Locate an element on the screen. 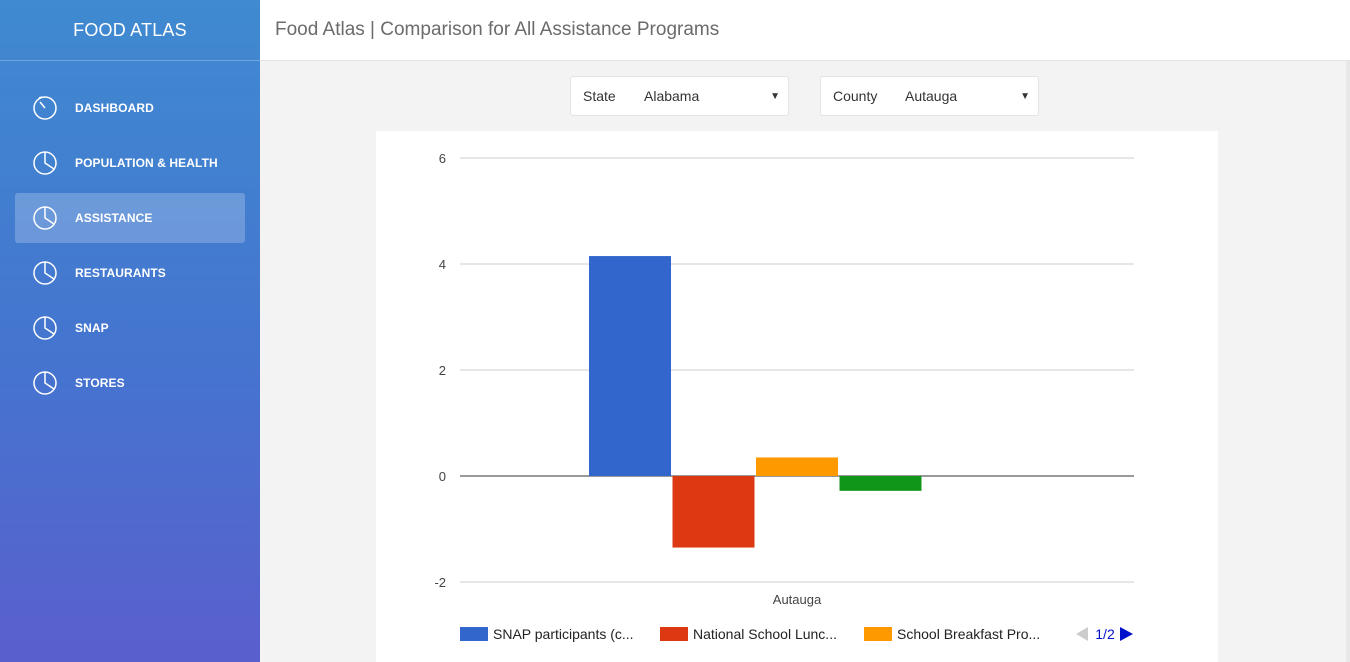  legend-page-indicator: 1/2 is located at coordinates (1105, 634).